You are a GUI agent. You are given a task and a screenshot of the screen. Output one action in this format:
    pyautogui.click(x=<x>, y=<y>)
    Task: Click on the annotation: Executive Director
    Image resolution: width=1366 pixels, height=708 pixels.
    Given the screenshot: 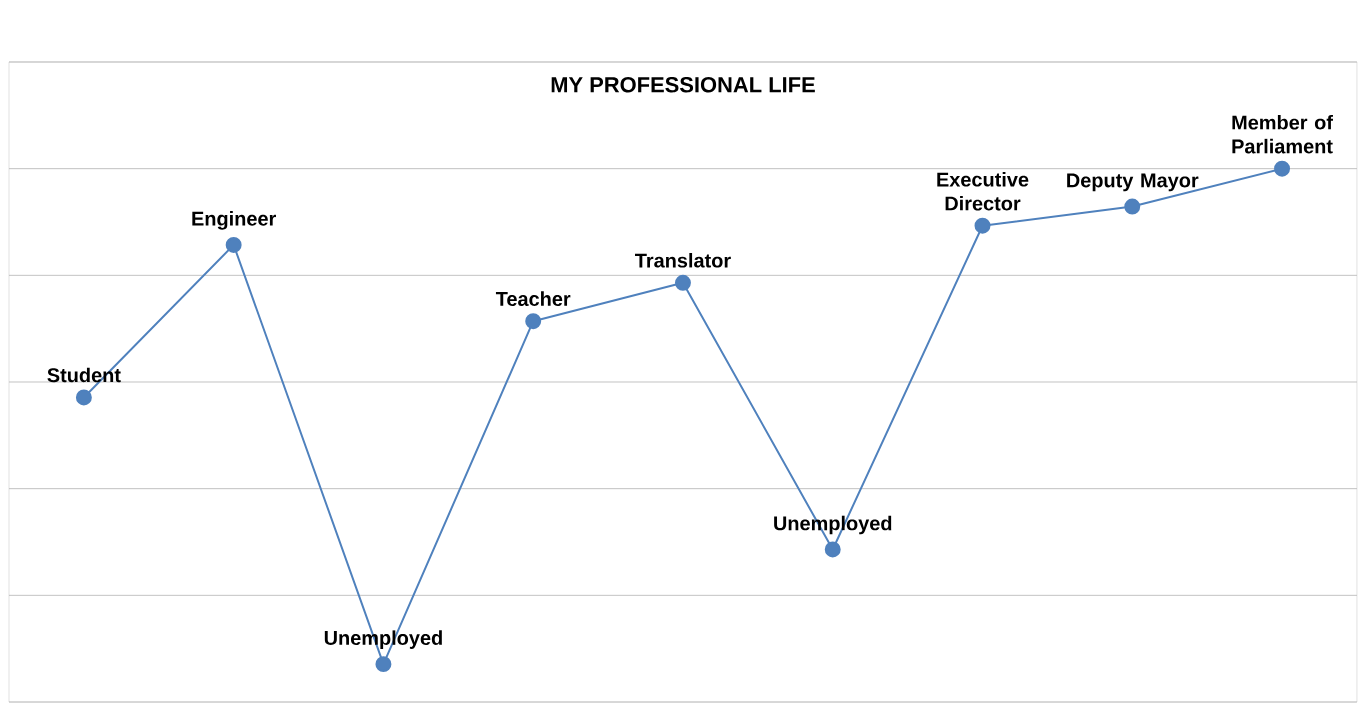 What is the action you would take?
    pyautogui.click(x=983, y=191)
    